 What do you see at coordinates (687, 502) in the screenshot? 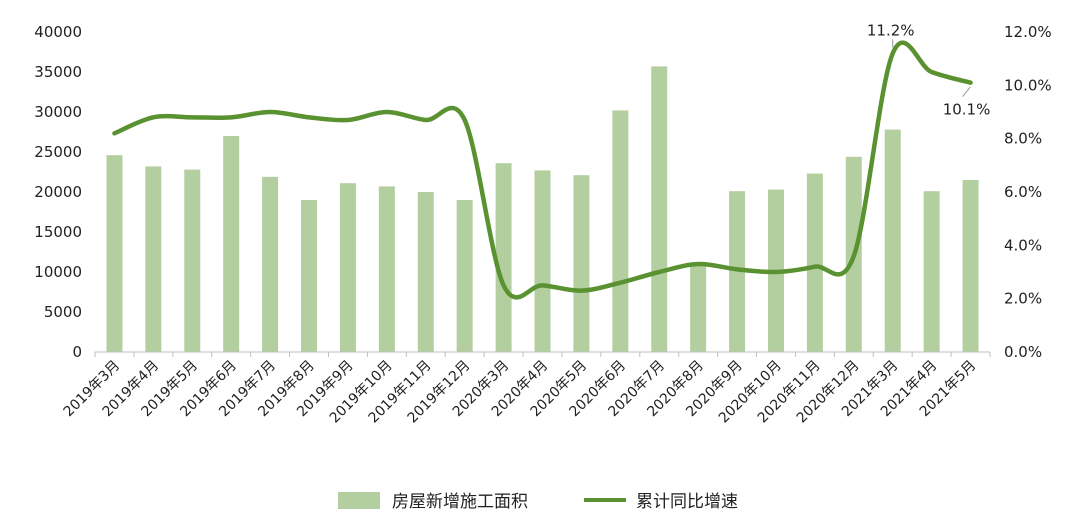
I see `legend-line-label: 累计同比增速` at bounding box center [687, 502].